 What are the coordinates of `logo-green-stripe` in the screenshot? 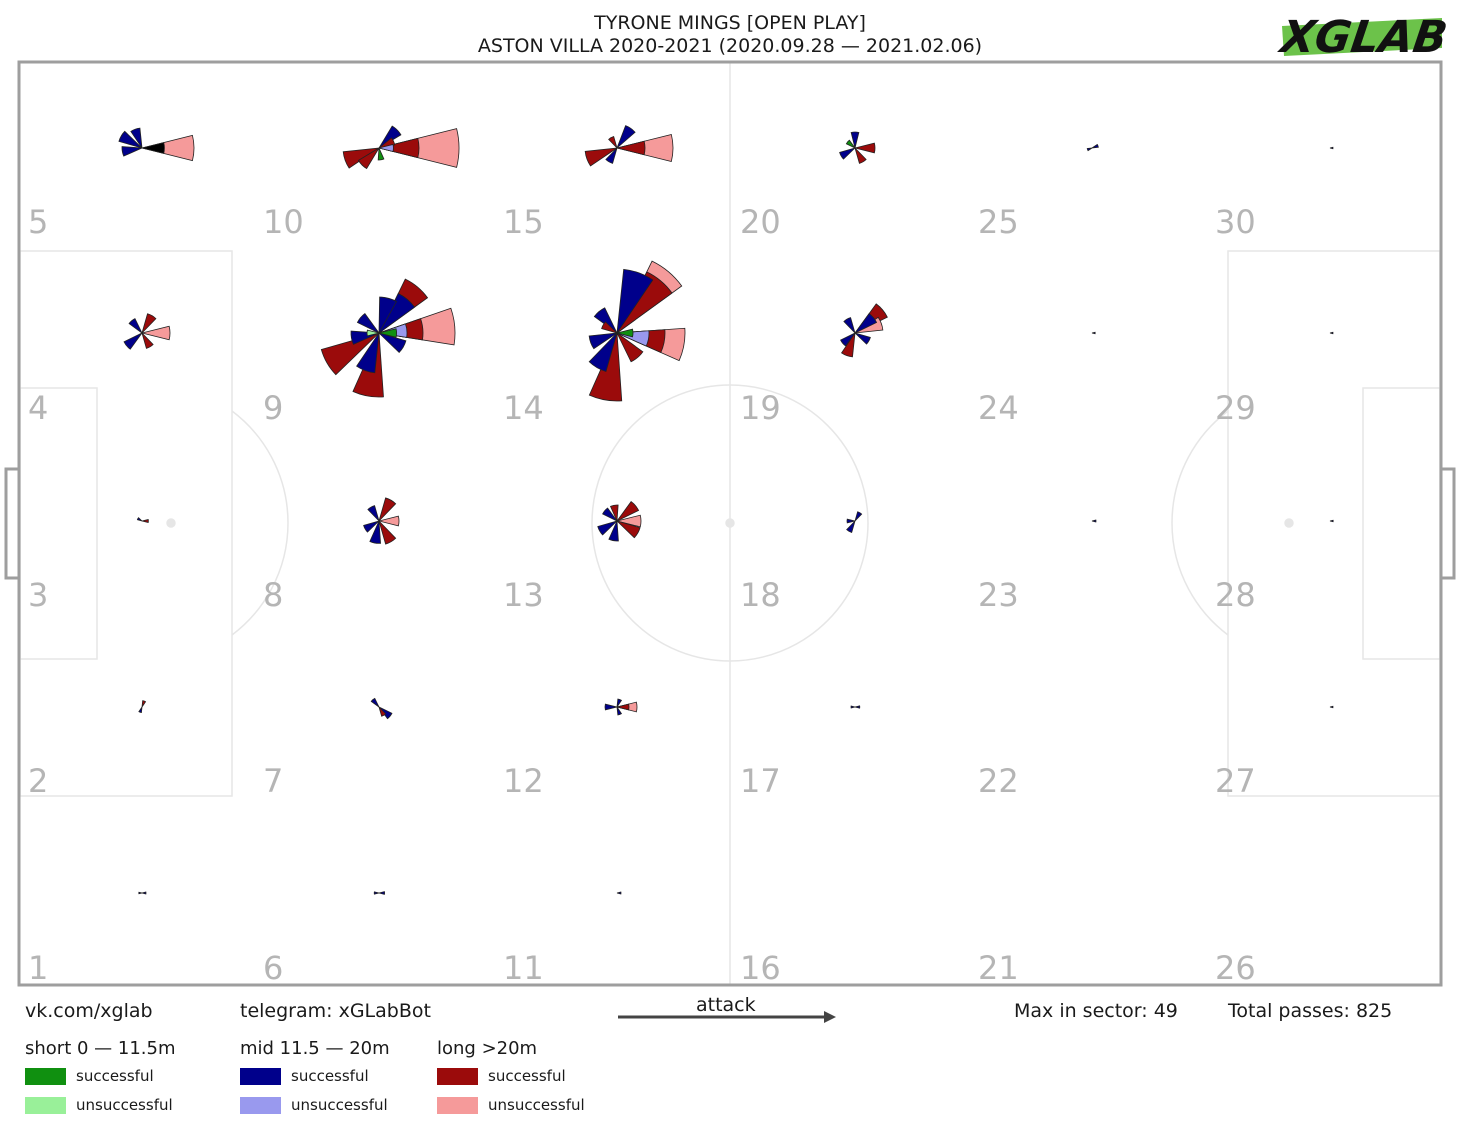 It's located at (1362, 37).